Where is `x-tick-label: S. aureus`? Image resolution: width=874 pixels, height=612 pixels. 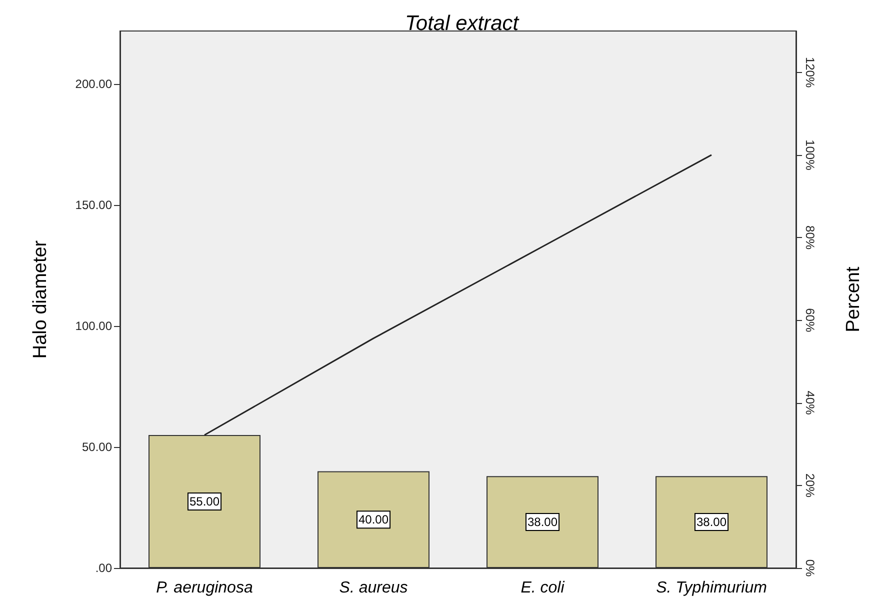
x-tick-label: S. aureus is located at coordinates (373, 588).